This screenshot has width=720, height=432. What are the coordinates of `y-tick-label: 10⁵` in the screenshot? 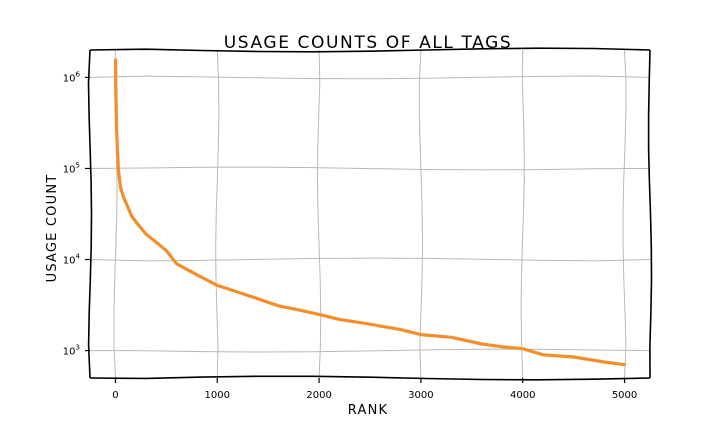 It's located at (71, 168).